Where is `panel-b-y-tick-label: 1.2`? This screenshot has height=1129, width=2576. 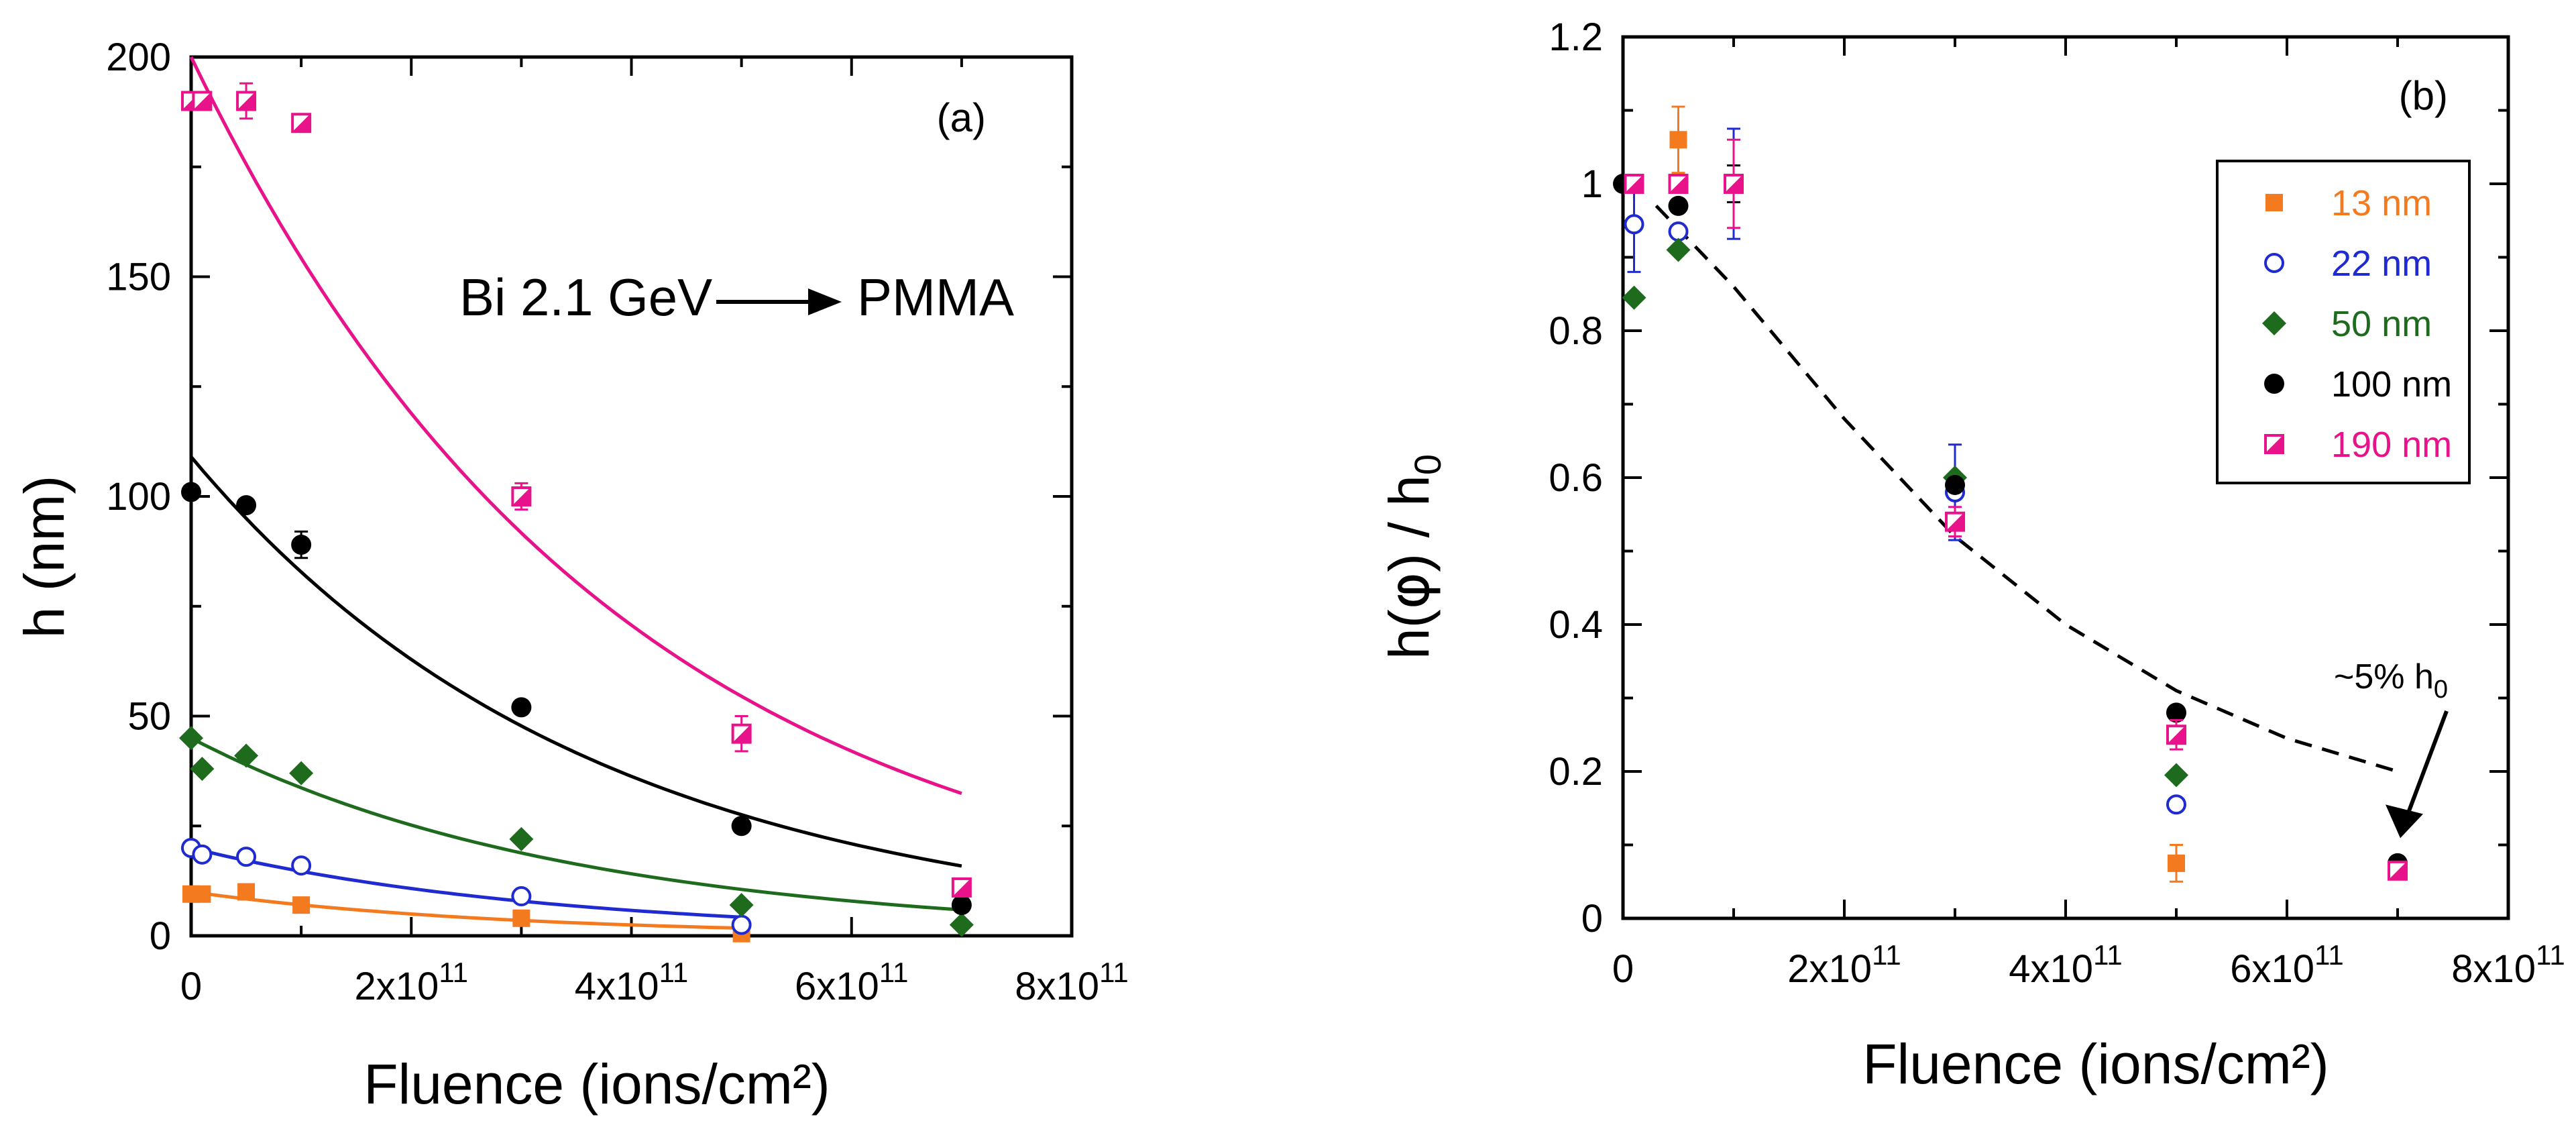 panel-b-y-tick-label: 1.2 is located at coordinates (1576, 37).